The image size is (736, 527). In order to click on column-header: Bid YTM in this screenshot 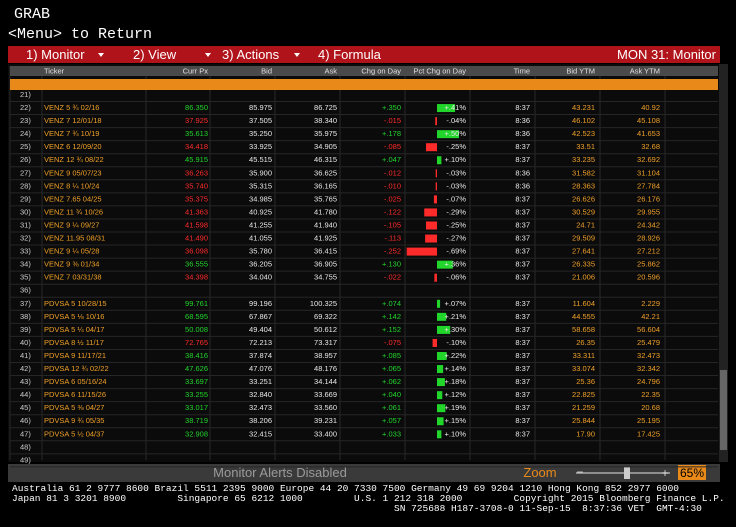, I will do `click(580, 70)`.